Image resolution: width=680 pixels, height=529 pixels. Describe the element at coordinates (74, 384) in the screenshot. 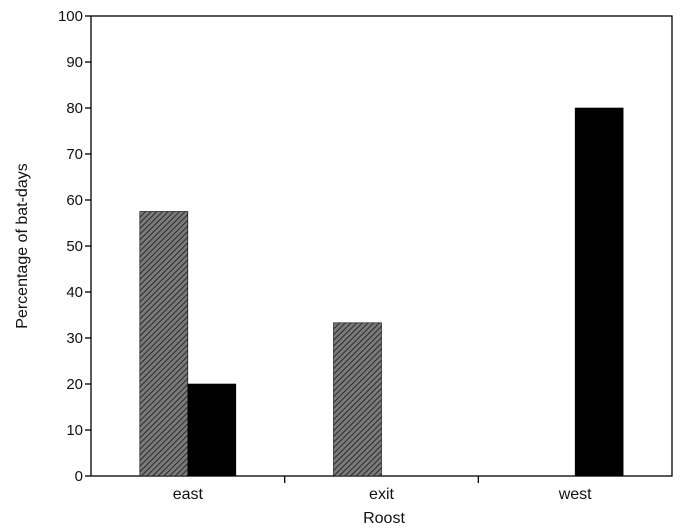

I see `y-tick-label: 20` at that location.